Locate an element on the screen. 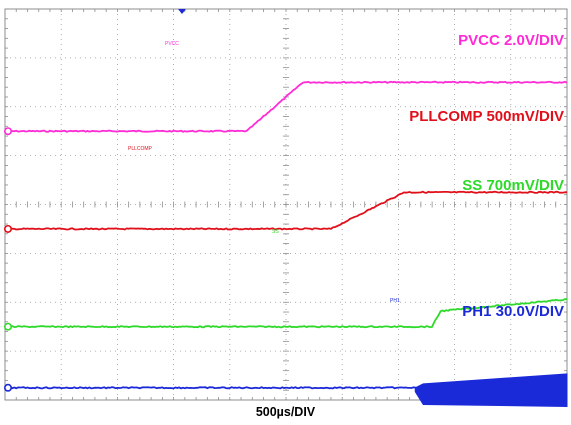 Image resolution: width=571 pixels, height=425 pixels. channel-label-ph1: PH1 30.0V/DIV is located at coordinates (513, 311).